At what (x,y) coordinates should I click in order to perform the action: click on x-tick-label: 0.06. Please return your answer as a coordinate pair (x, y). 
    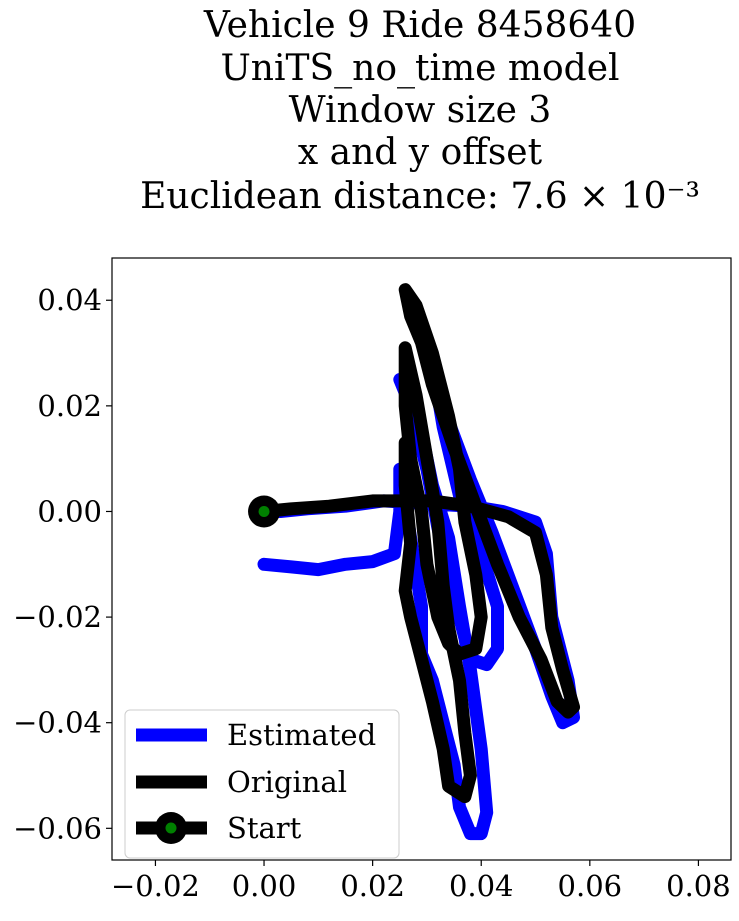
    Looking at the image, I should click on (590, 886).